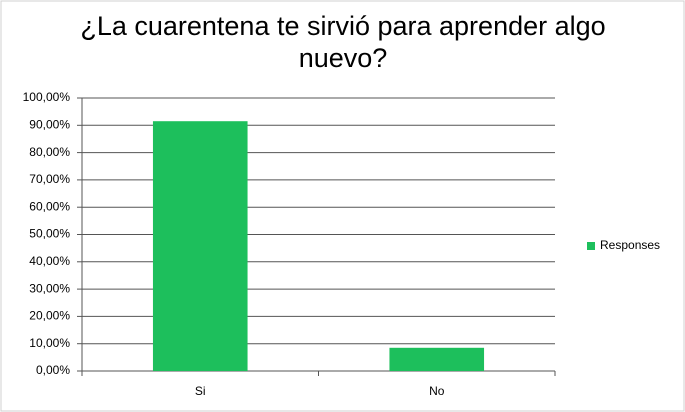 The image size is (685, 412). I want to click on y-tick-label: 60,00%, so click(49, 206).